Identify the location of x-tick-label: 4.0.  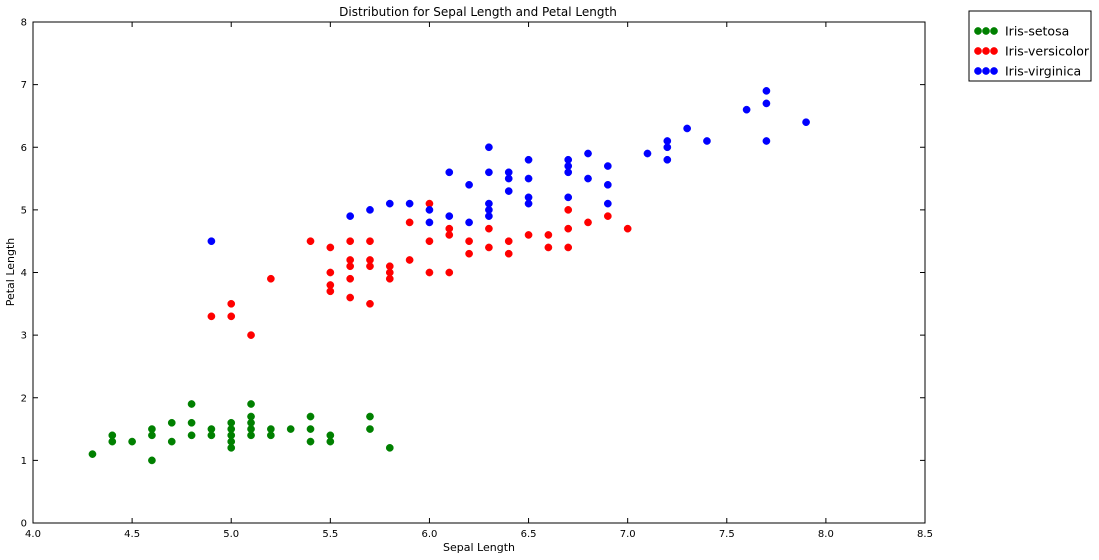
(33, 534).